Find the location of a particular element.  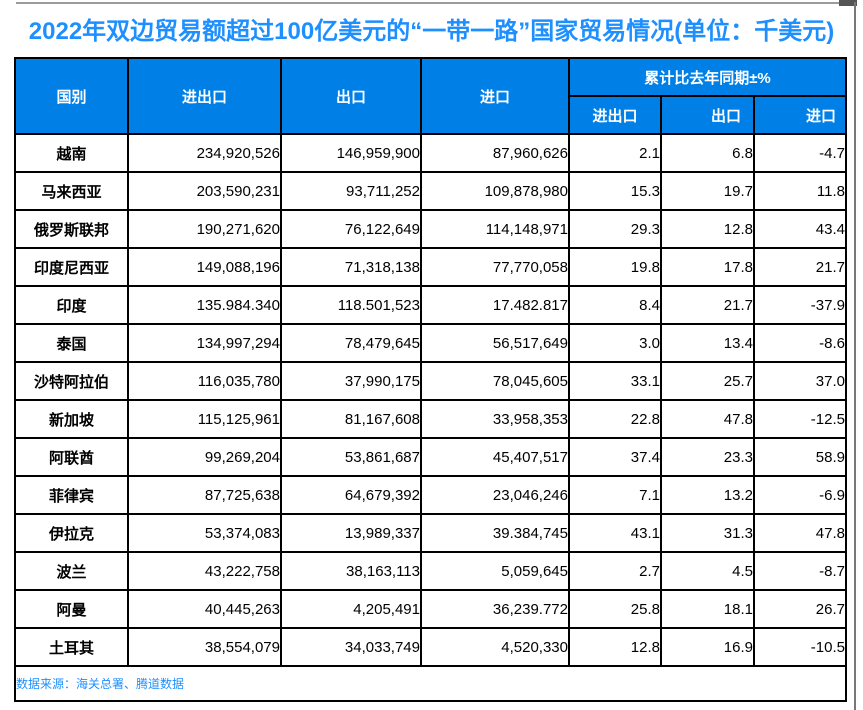

total-cell: 38,554,079 is located at coordinates (204, 647).